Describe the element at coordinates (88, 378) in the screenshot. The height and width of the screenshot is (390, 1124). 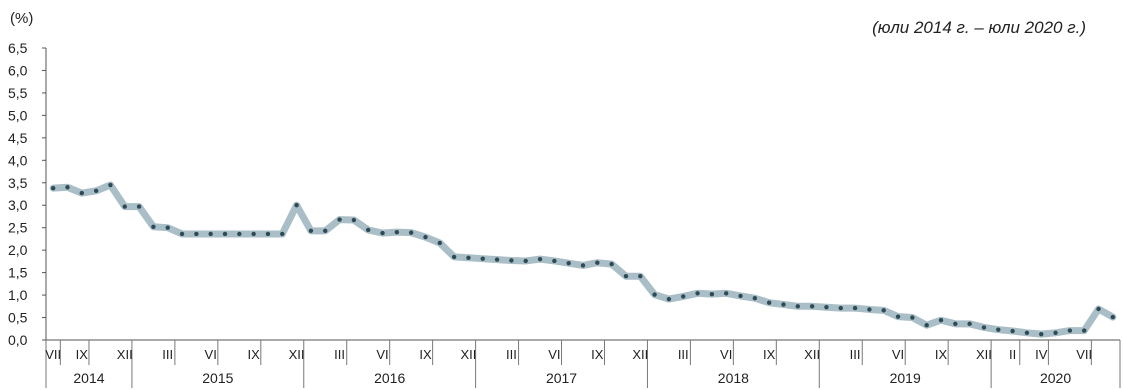
I see `x-year-label: 2014` at that location.